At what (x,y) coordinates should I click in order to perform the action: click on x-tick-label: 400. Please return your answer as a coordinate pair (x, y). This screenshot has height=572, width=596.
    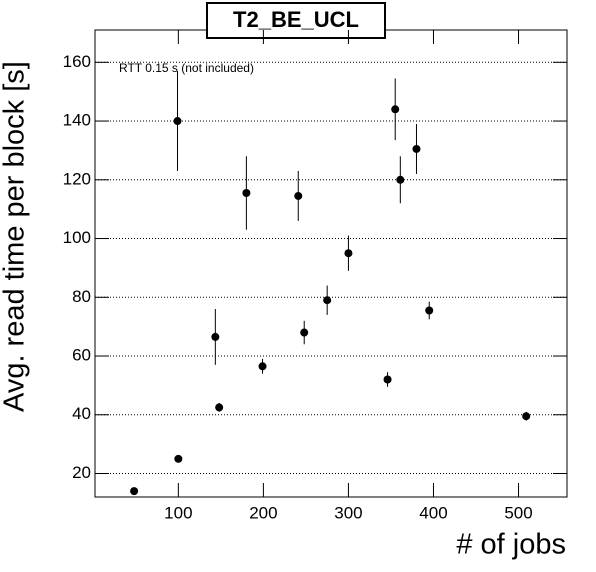
    Looking at the image, I should click on (433, 512).